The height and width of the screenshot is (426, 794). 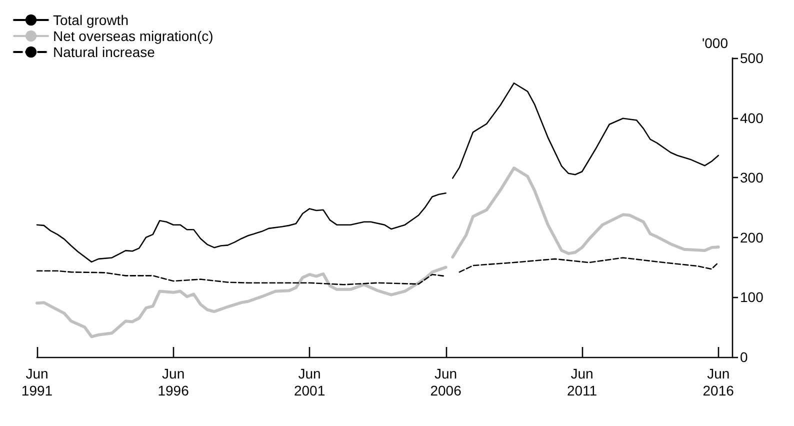 I want to click on y-tick-label: 200, so click(x=752, y=237).